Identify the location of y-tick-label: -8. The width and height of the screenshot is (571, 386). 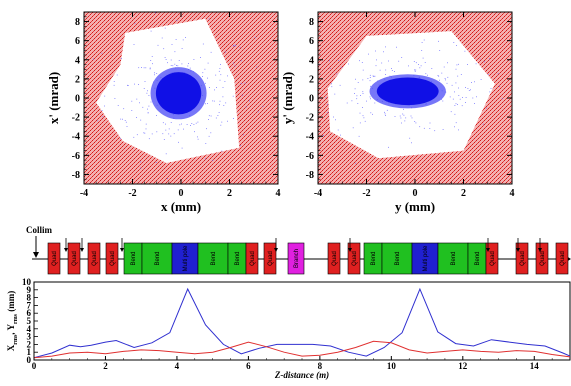
(76, 175).